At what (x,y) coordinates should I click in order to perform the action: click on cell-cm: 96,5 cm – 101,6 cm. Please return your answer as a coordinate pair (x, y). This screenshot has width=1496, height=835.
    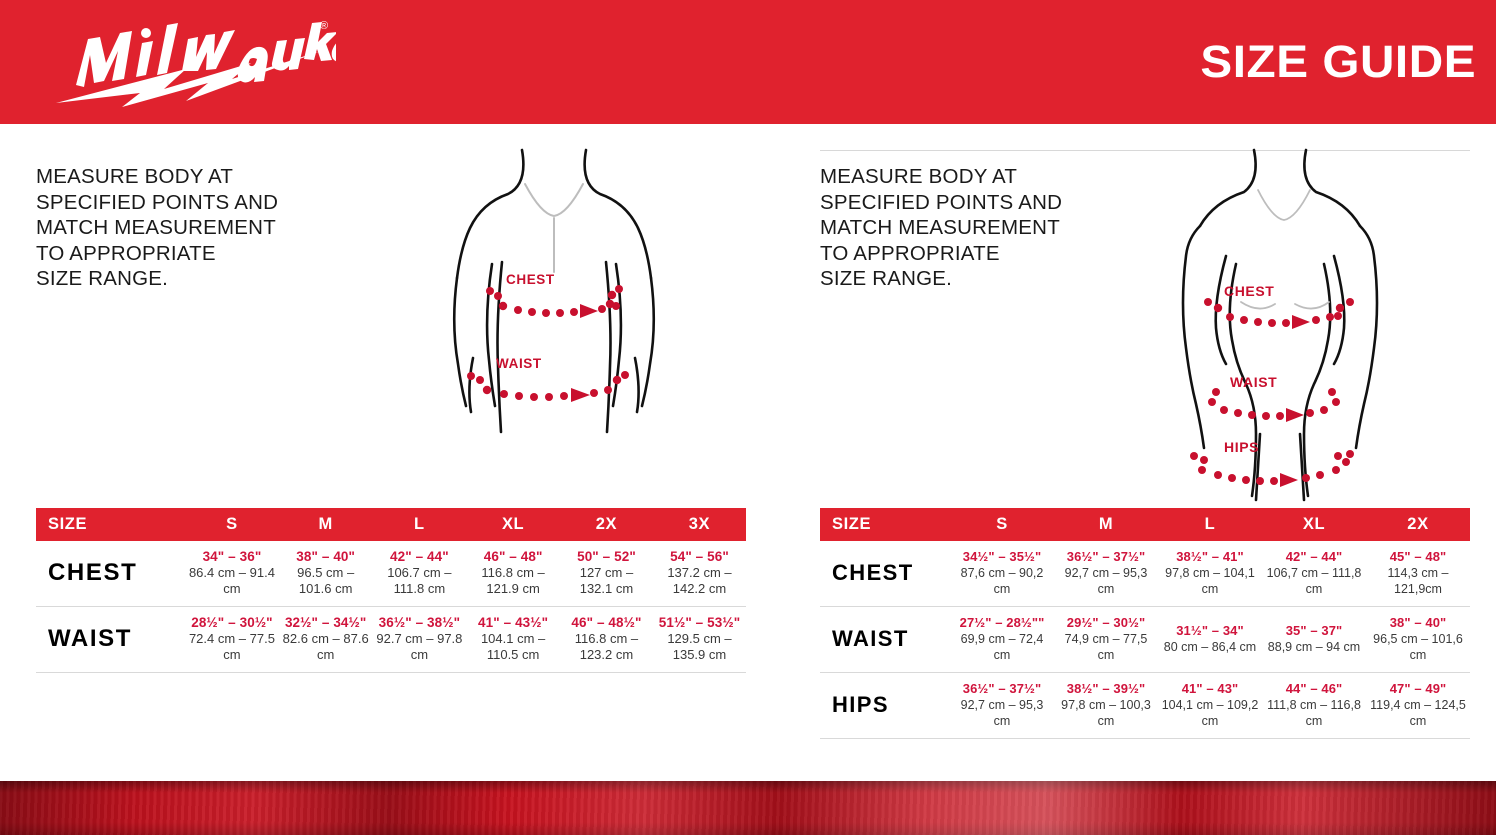
    Looking at the image, I should click on (1418, 647).